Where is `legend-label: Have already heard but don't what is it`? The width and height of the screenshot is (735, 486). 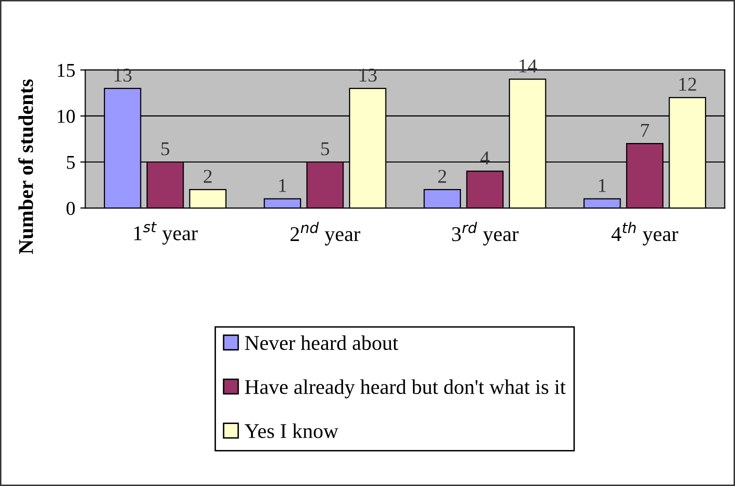 legend-label: Have already heard but don't what is it is located at coordinates (405, 388).